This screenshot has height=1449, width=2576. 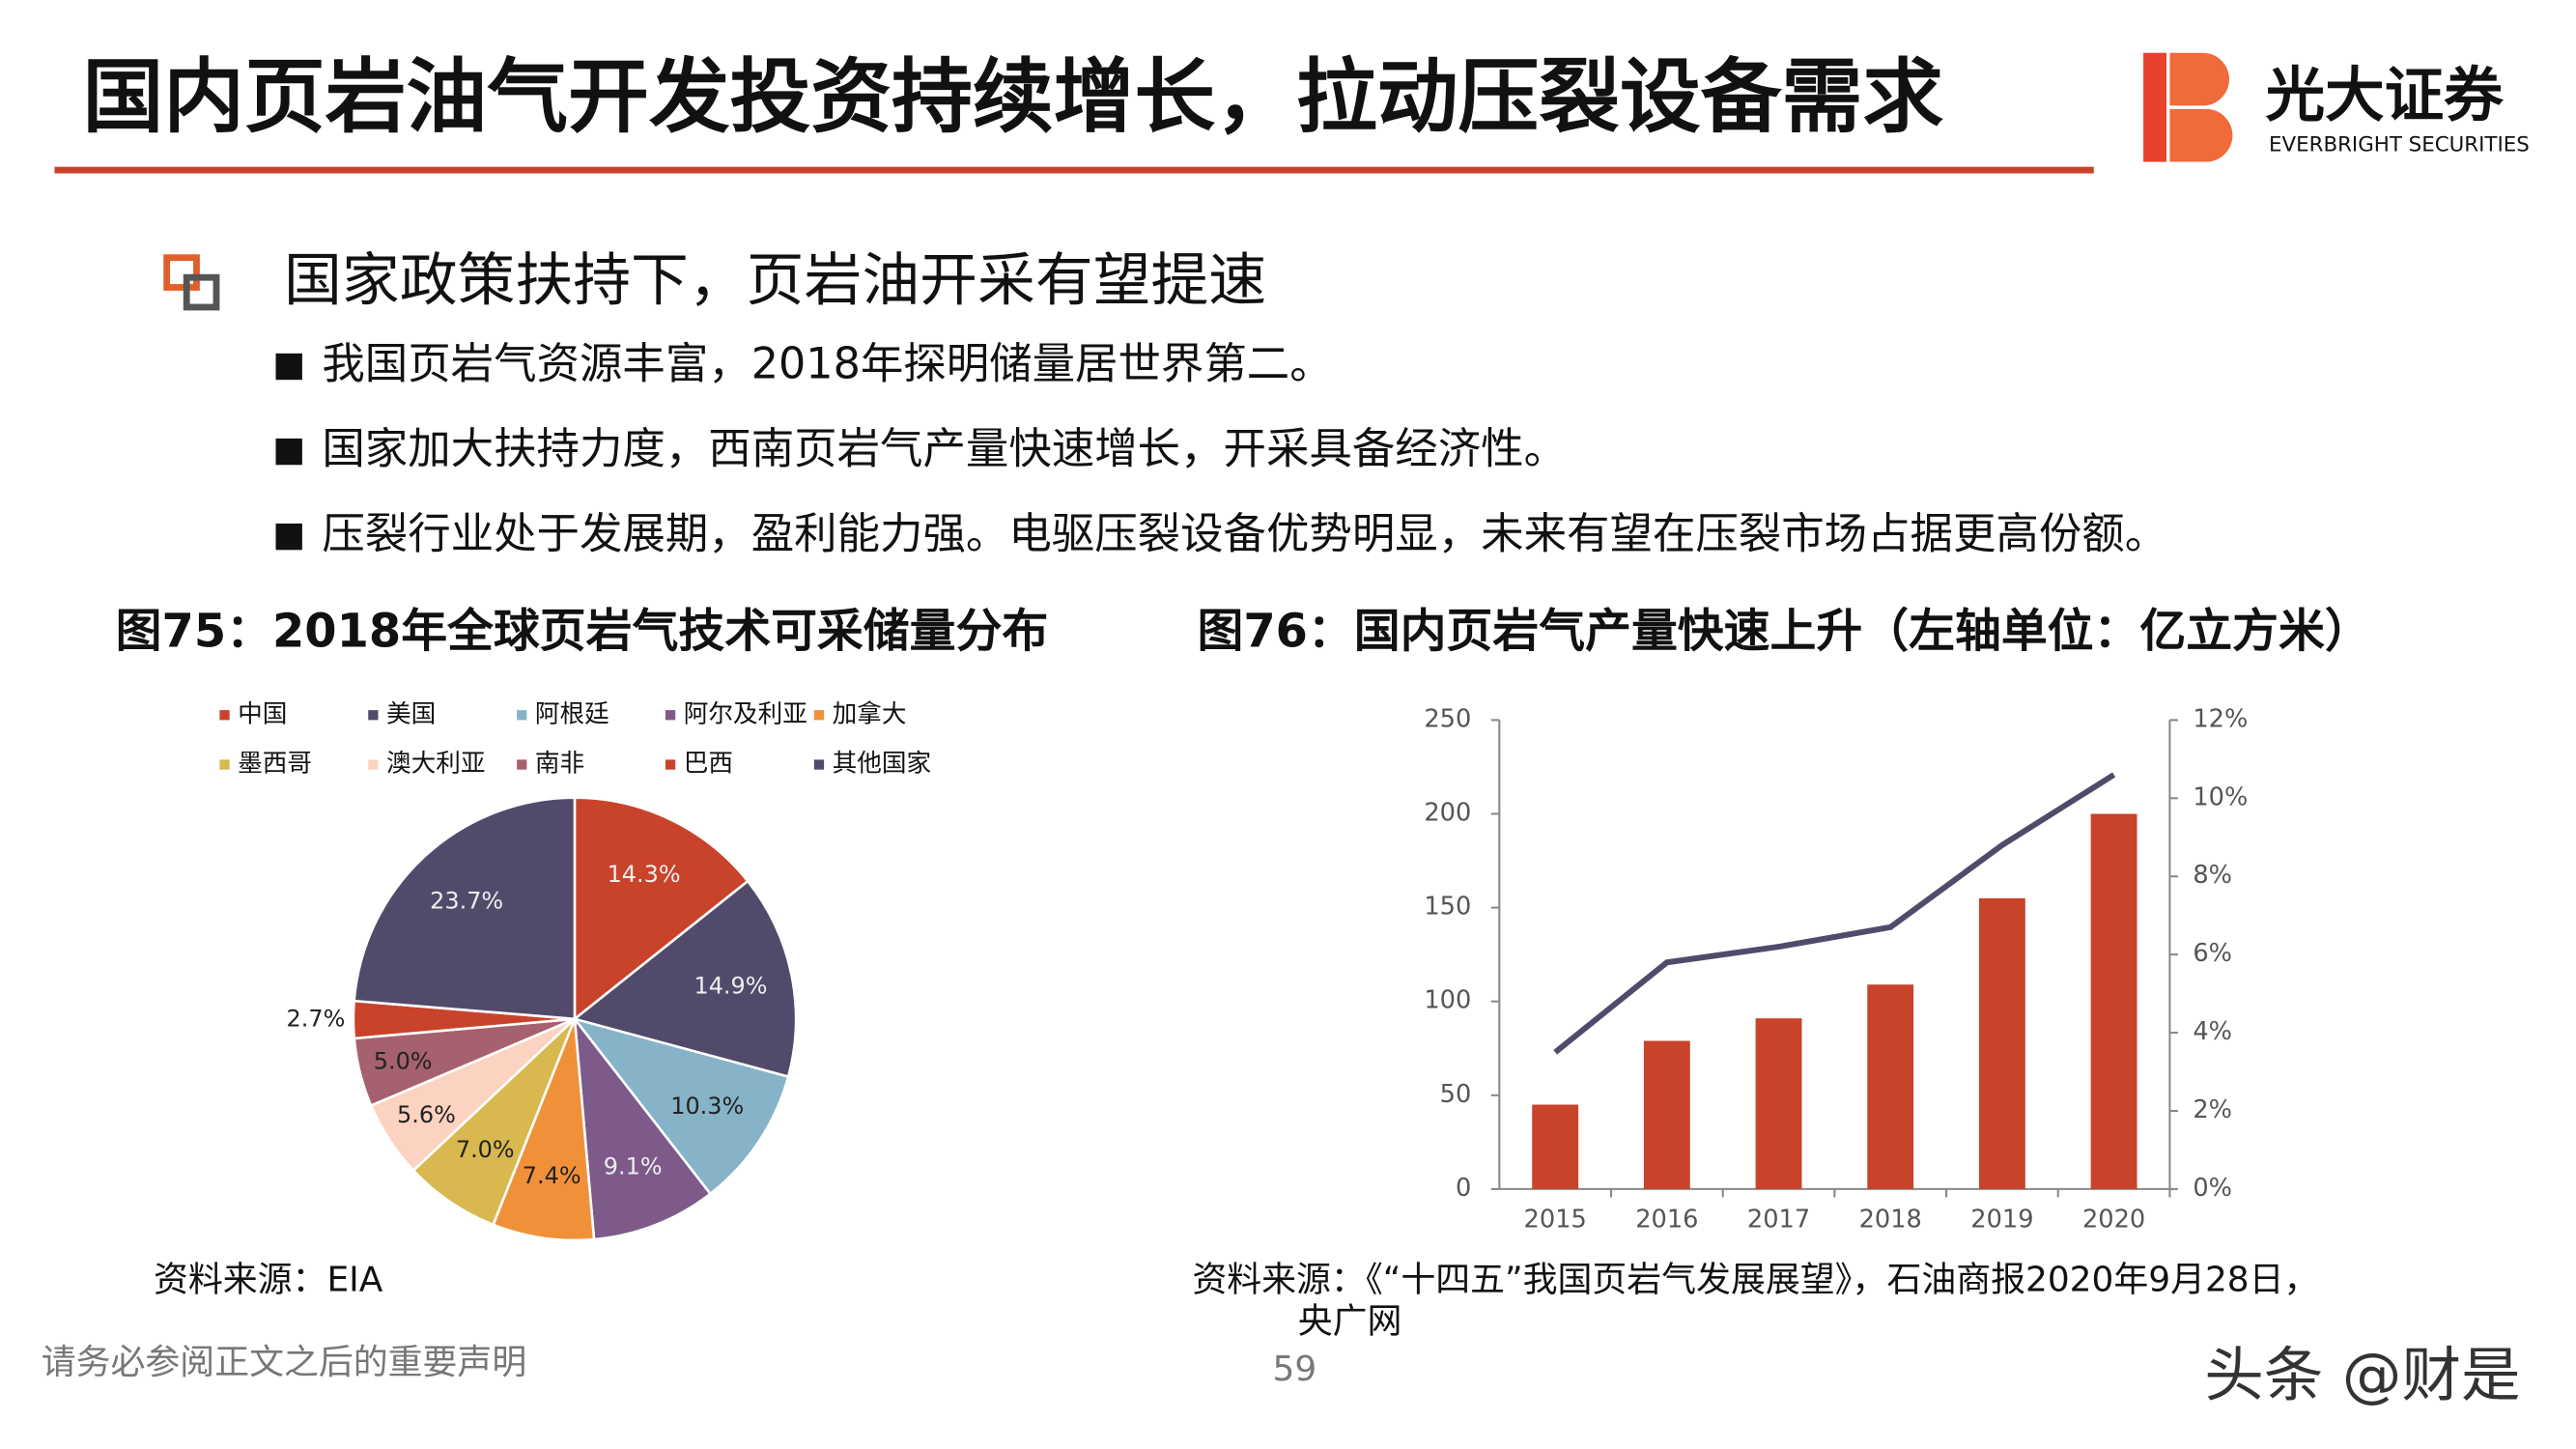 What do you see at coordinates (633, 1165) in the screenshot?
I see `data-label: 9.1%` at bounding box center [633, 1165].